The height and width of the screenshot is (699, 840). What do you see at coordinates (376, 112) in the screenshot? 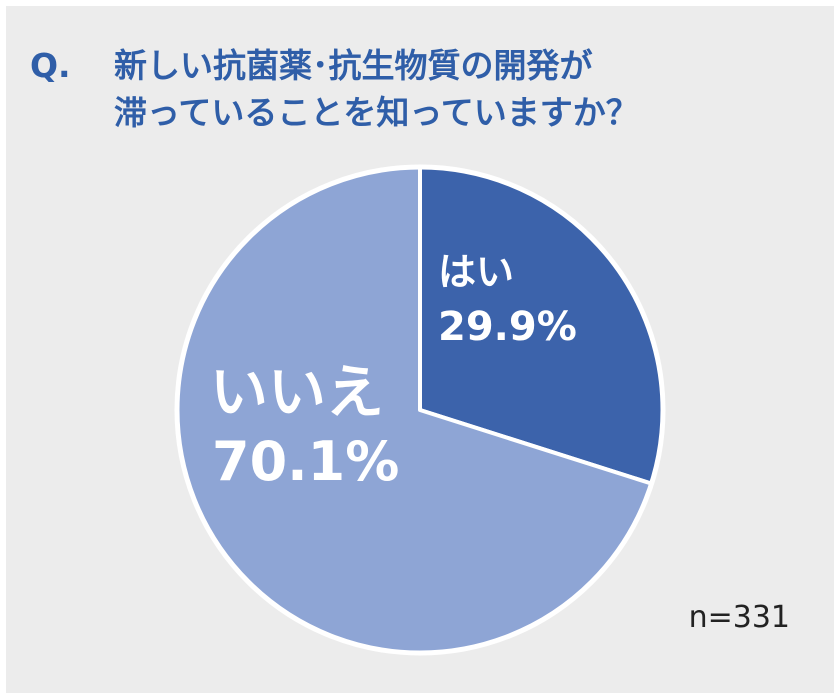
I see `question-line-2: 滞っていることを知っていますか？` at bounding box center [376, 112].